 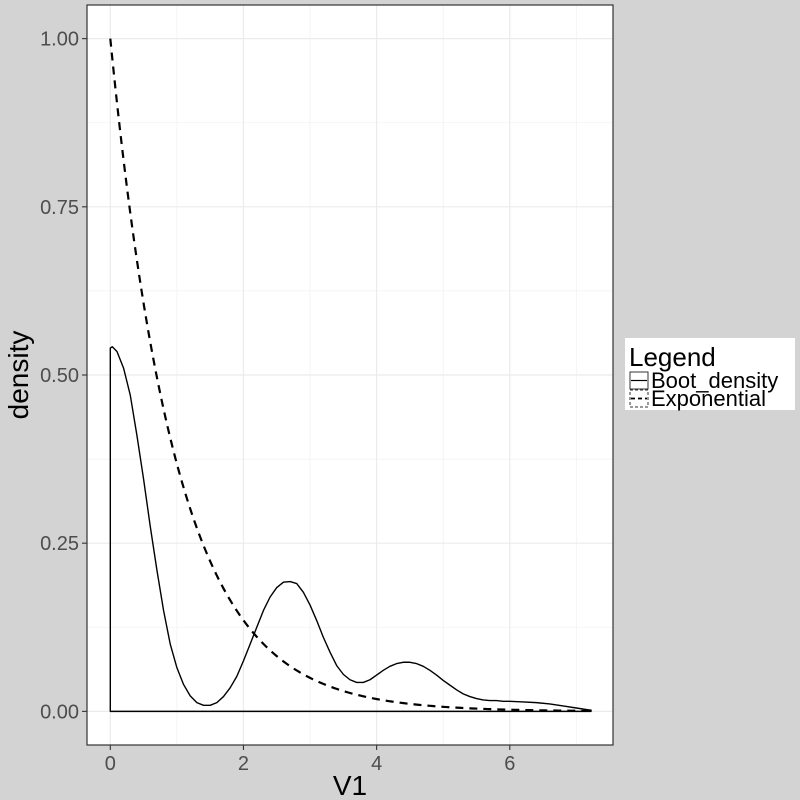 I want to click on legend-title: Legend, so click(x=672, y=357).